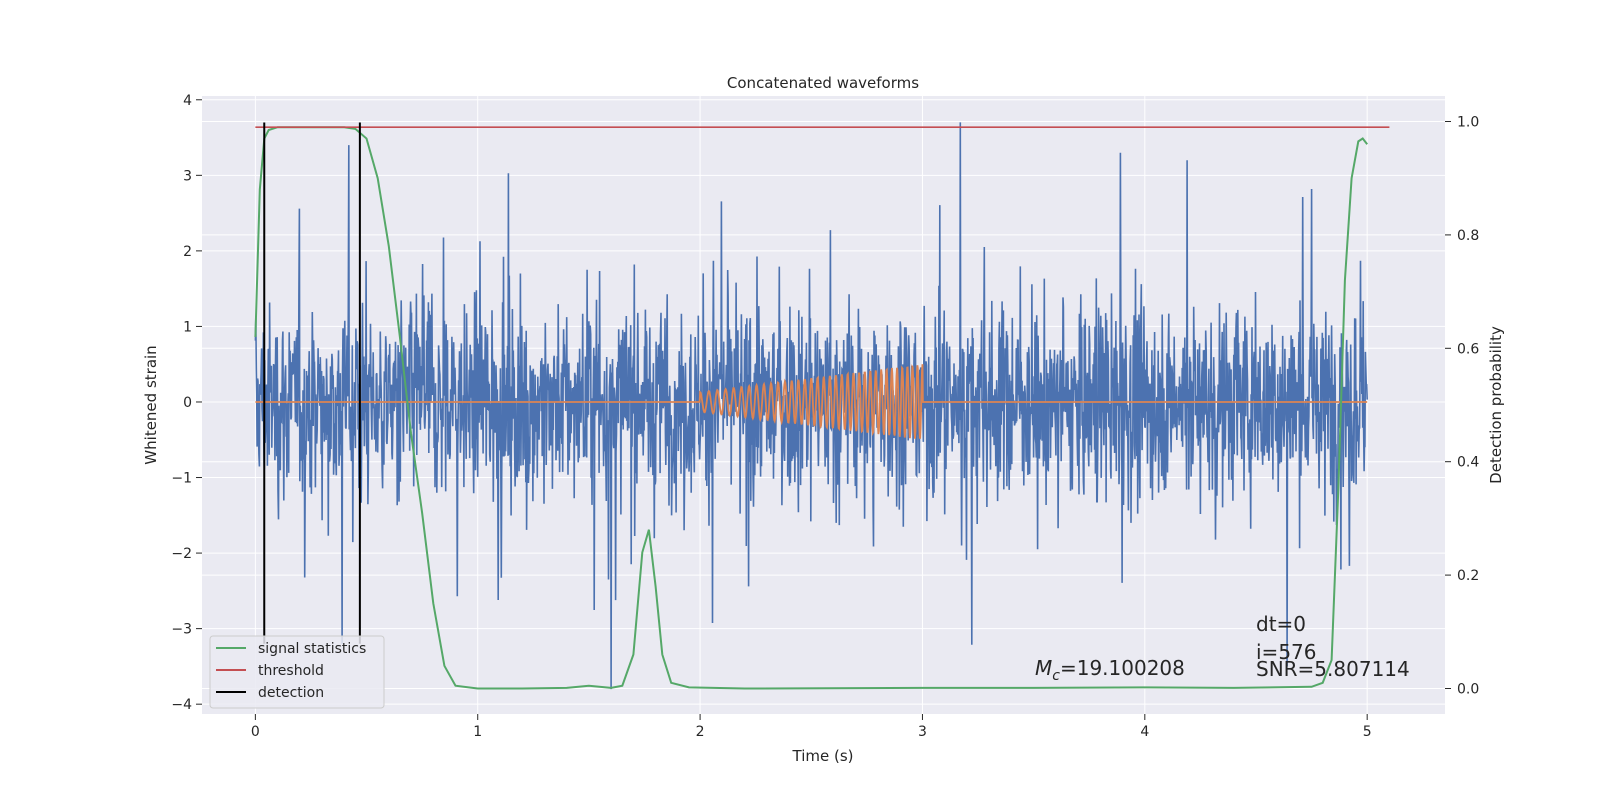 Image resolution: width=1600 pixels, height=800 pixels. I want to click on legend-label-threshold: threshold, so click(291, 671).